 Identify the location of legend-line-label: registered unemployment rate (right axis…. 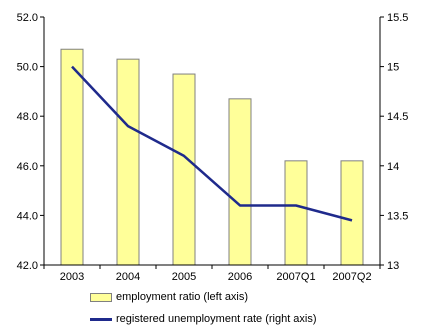
(216, 319).